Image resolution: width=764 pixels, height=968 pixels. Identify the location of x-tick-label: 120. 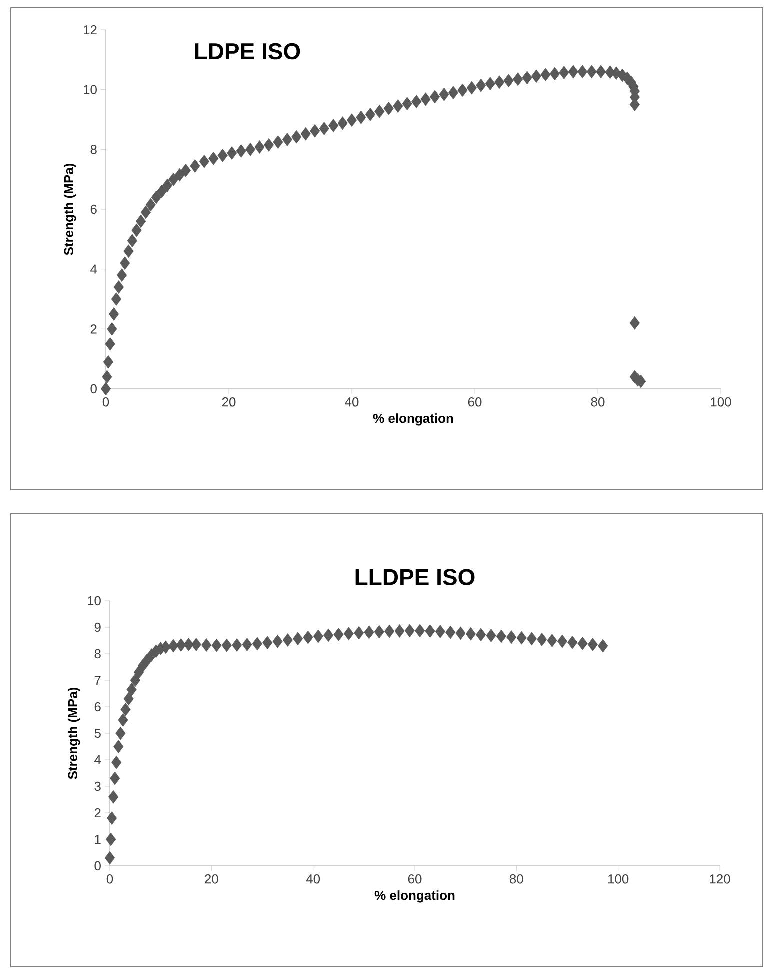
(720, 879).